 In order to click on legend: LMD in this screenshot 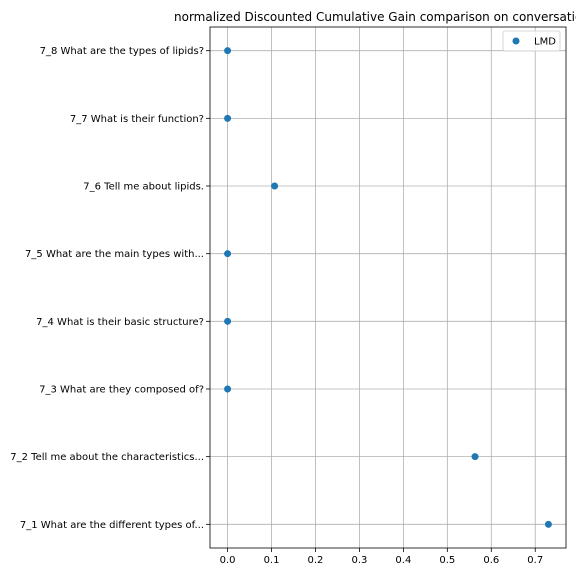, I will do `click(531, 41)`.